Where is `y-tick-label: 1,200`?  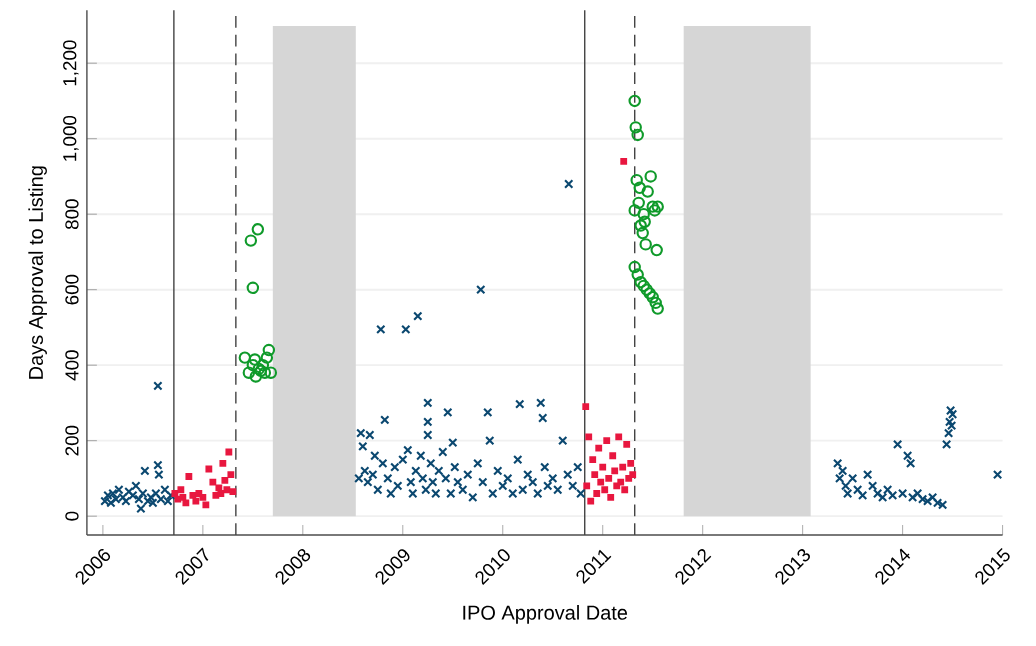 y-tick-label: 1,200 is located at coordinates (71, 63).